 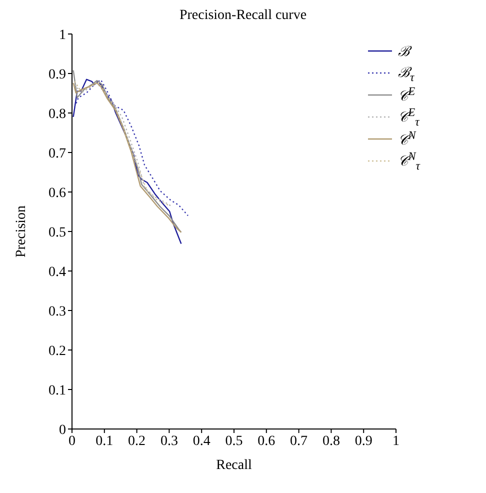 What do you see at coordinates (72, 441) in the screenshot?
I see `x-tick-label: 0` at bounding box center [72, 441].